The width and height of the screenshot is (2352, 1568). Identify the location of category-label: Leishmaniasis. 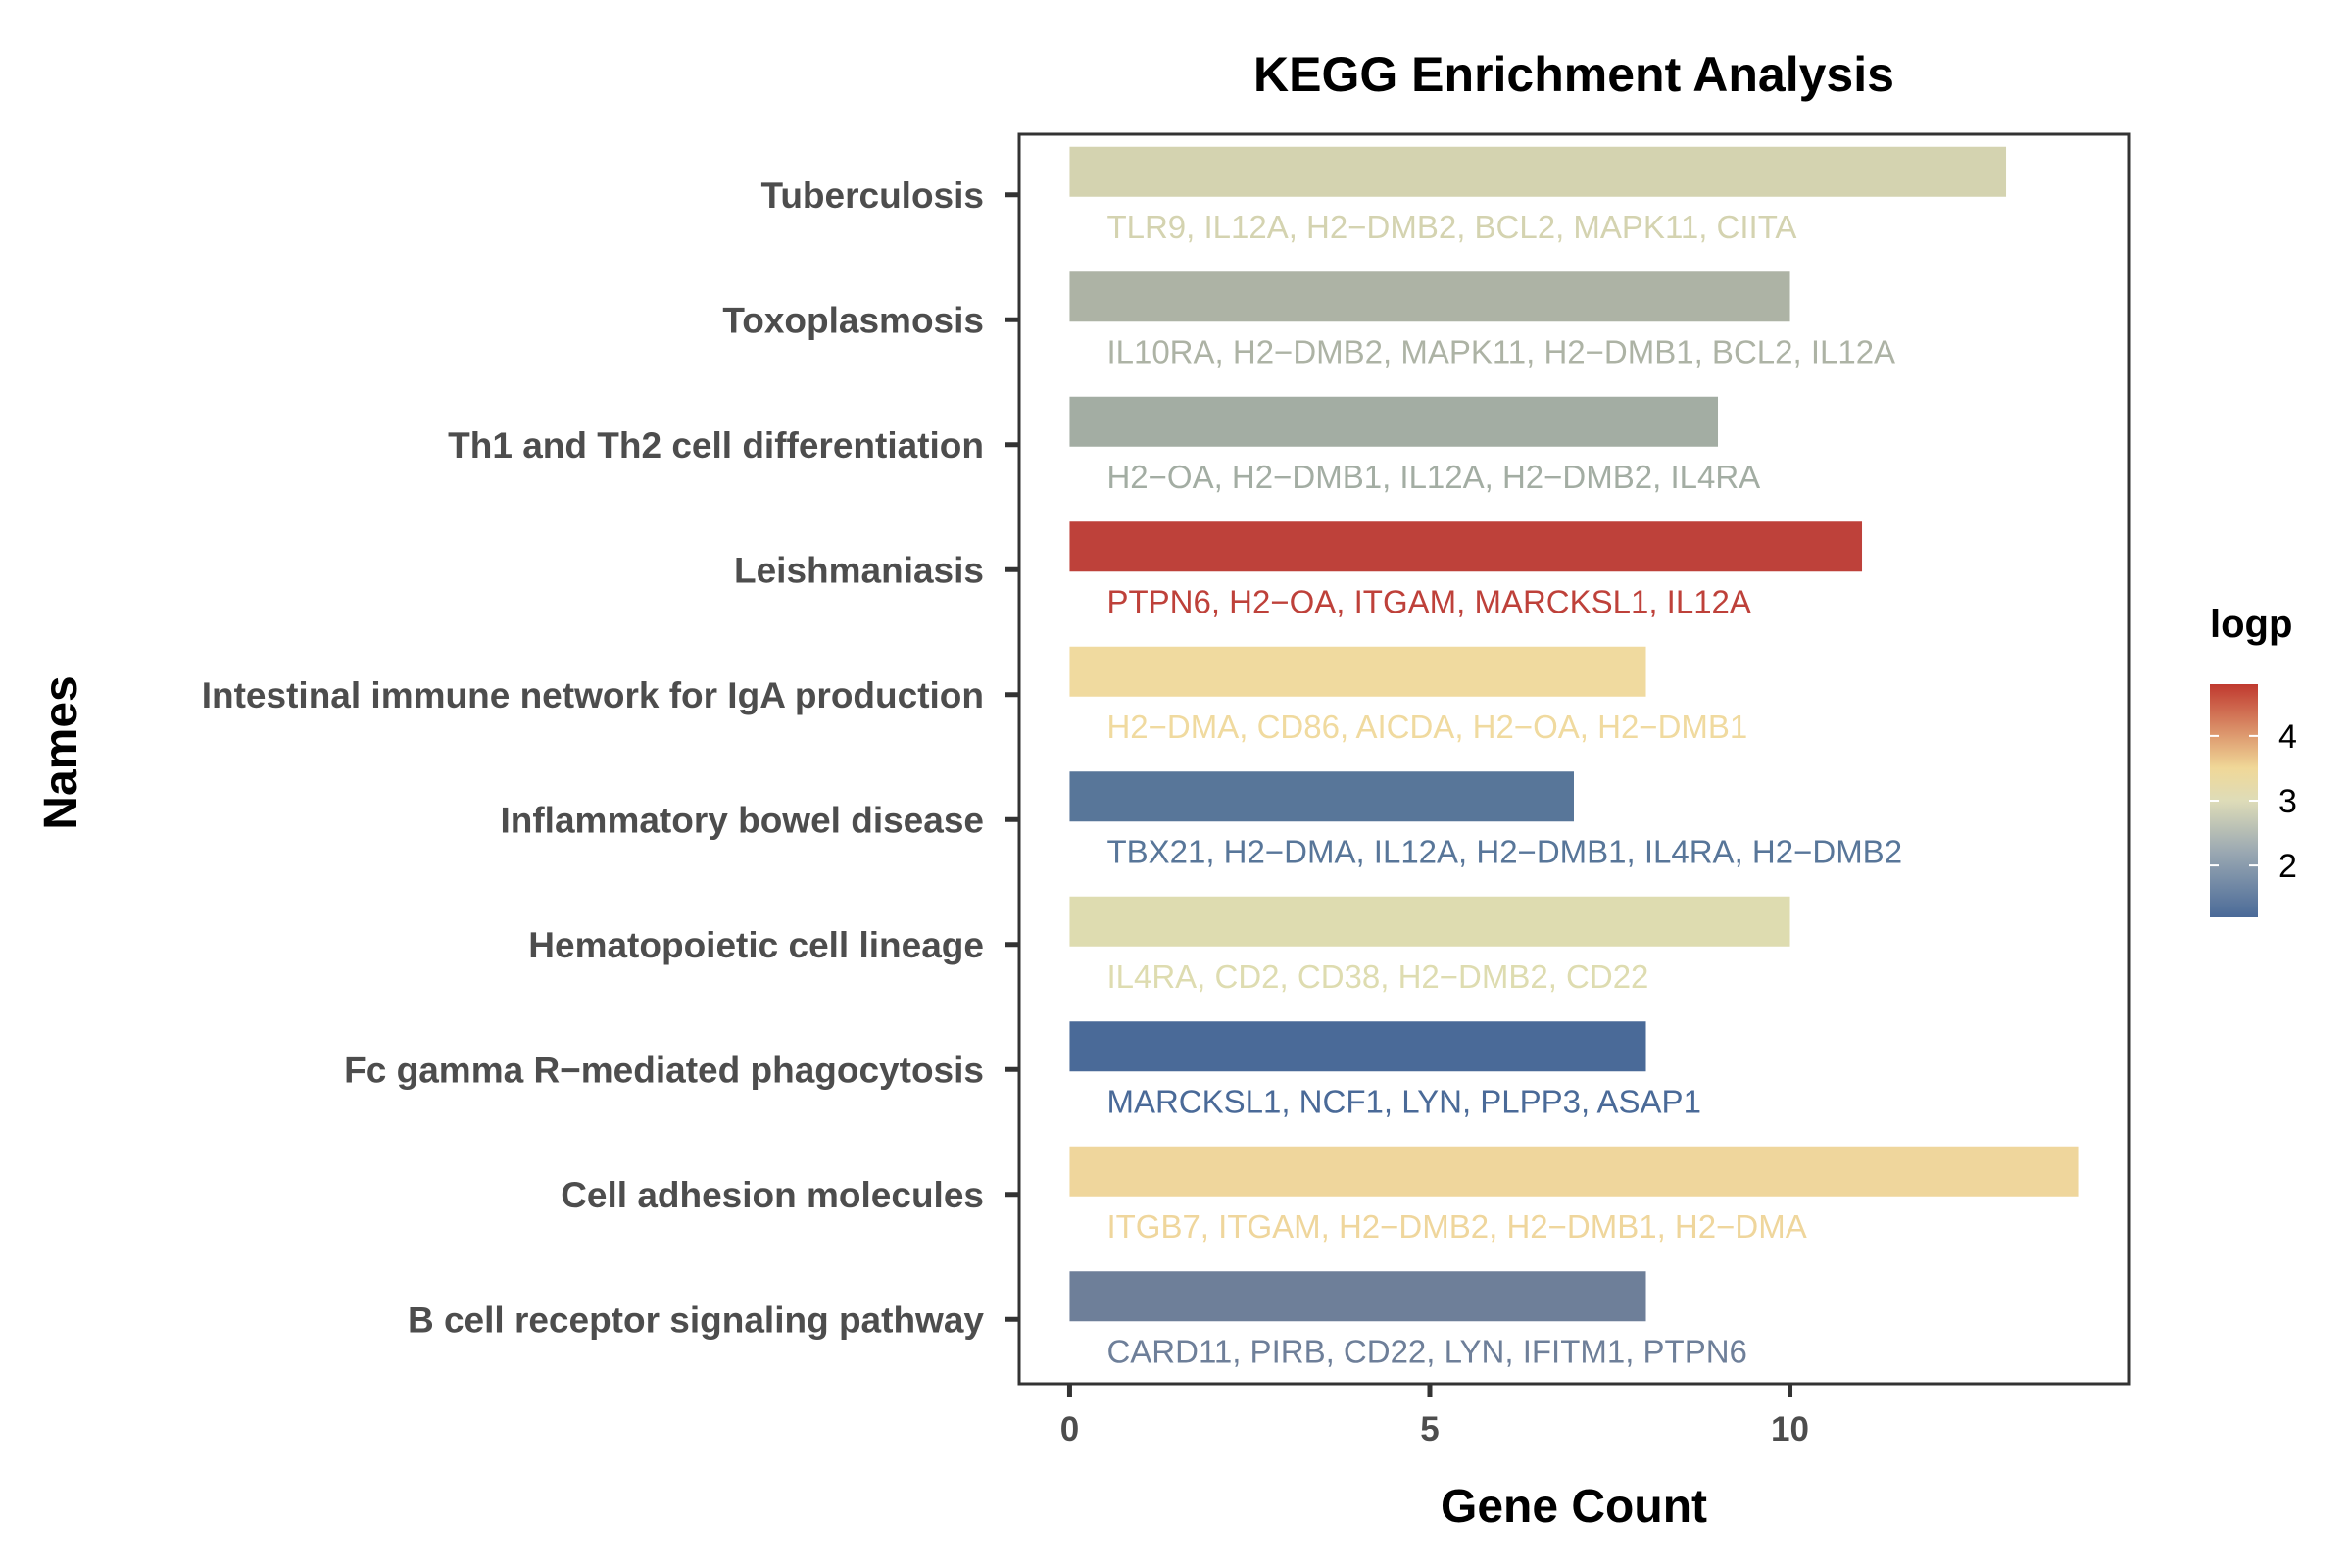
(859, 570).